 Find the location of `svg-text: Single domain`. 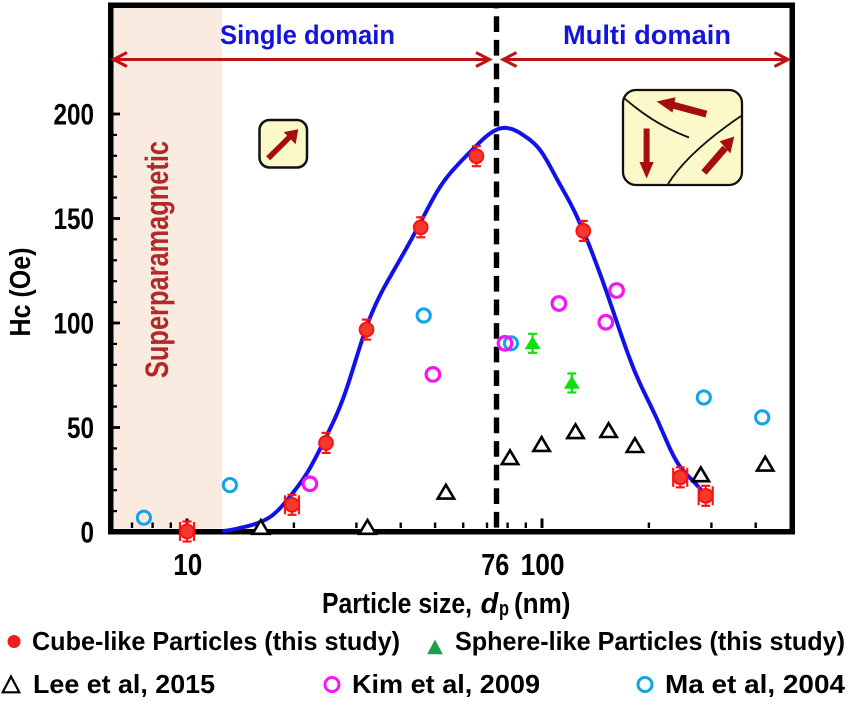

svg-text: Single domain is located at coordinates (307, 35).